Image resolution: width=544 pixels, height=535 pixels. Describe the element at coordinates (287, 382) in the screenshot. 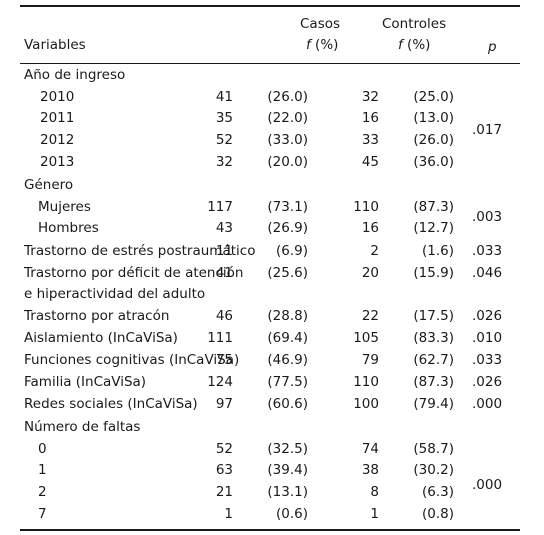

I see `casos-pct: (77.5)` at that location.